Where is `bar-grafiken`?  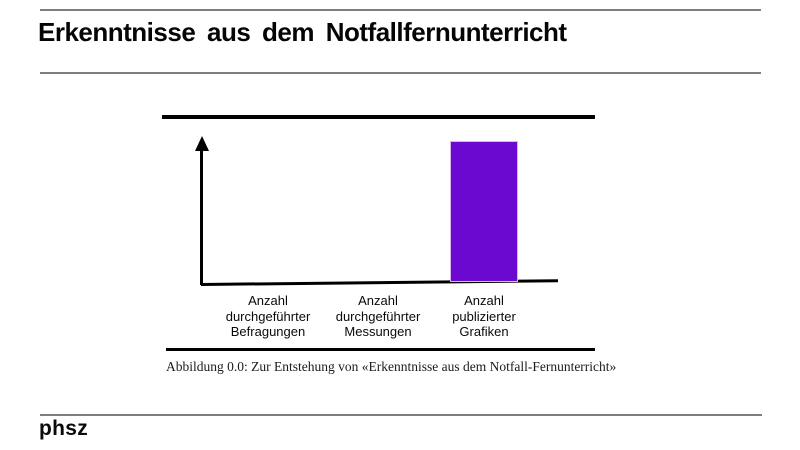
bar-grafiken is located at coordinates (484, 211).